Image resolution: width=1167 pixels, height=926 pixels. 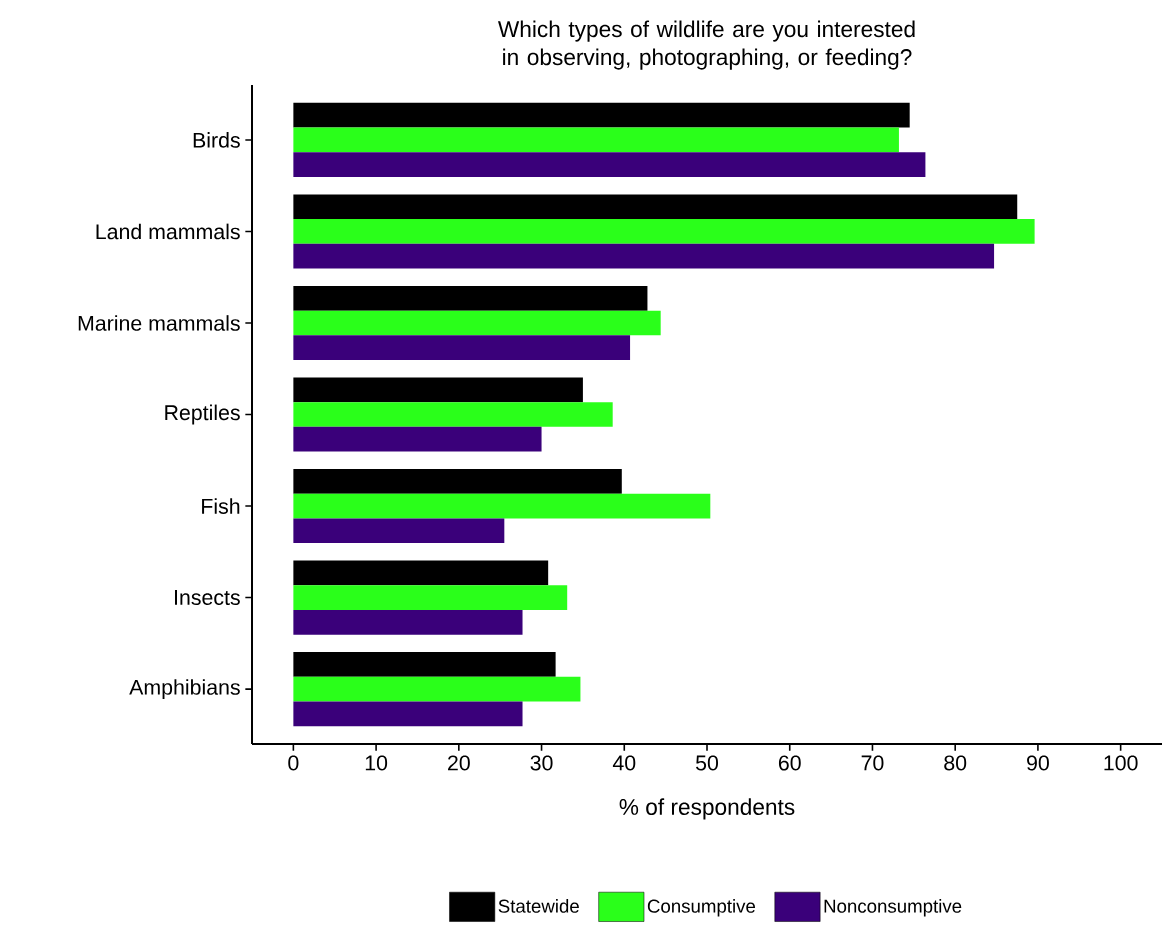 What do you see at coordinates (202, 414) in the screenshot?
I see `y-tick-label: Reptiles` at bounding box center [202, 414].